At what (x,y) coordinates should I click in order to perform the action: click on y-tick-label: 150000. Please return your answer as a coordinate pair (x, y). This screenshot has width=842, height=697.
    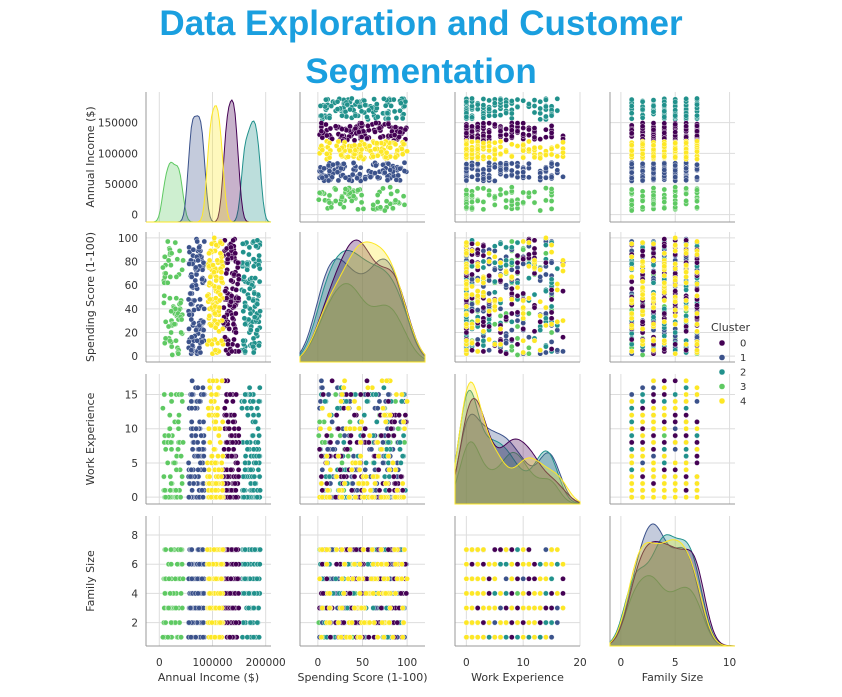
    Looking at the image, I should click on (118, 124).